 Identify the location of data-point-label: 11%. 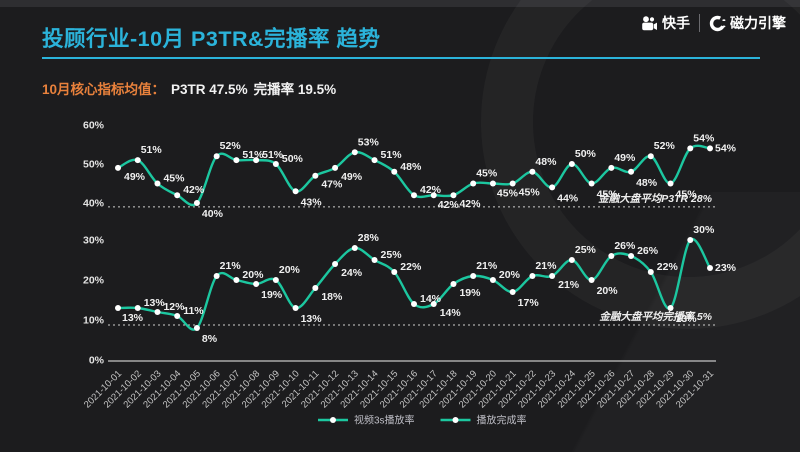
(193, 311).